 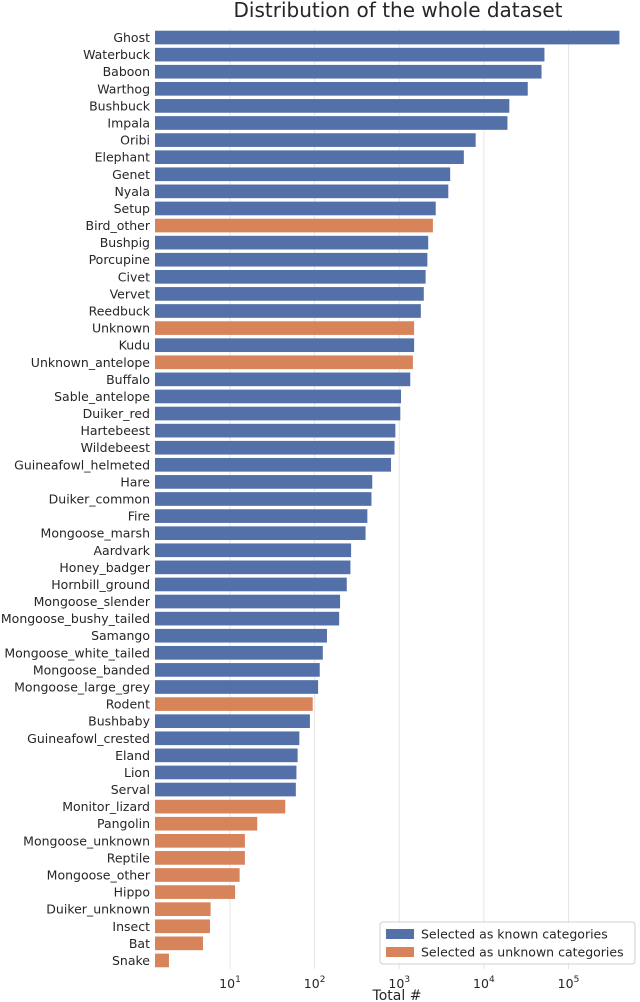 What do you see at coordinates (232, 721) in the screenshot?
I see `bar-bushbaby` at bounding box center [232, 721].